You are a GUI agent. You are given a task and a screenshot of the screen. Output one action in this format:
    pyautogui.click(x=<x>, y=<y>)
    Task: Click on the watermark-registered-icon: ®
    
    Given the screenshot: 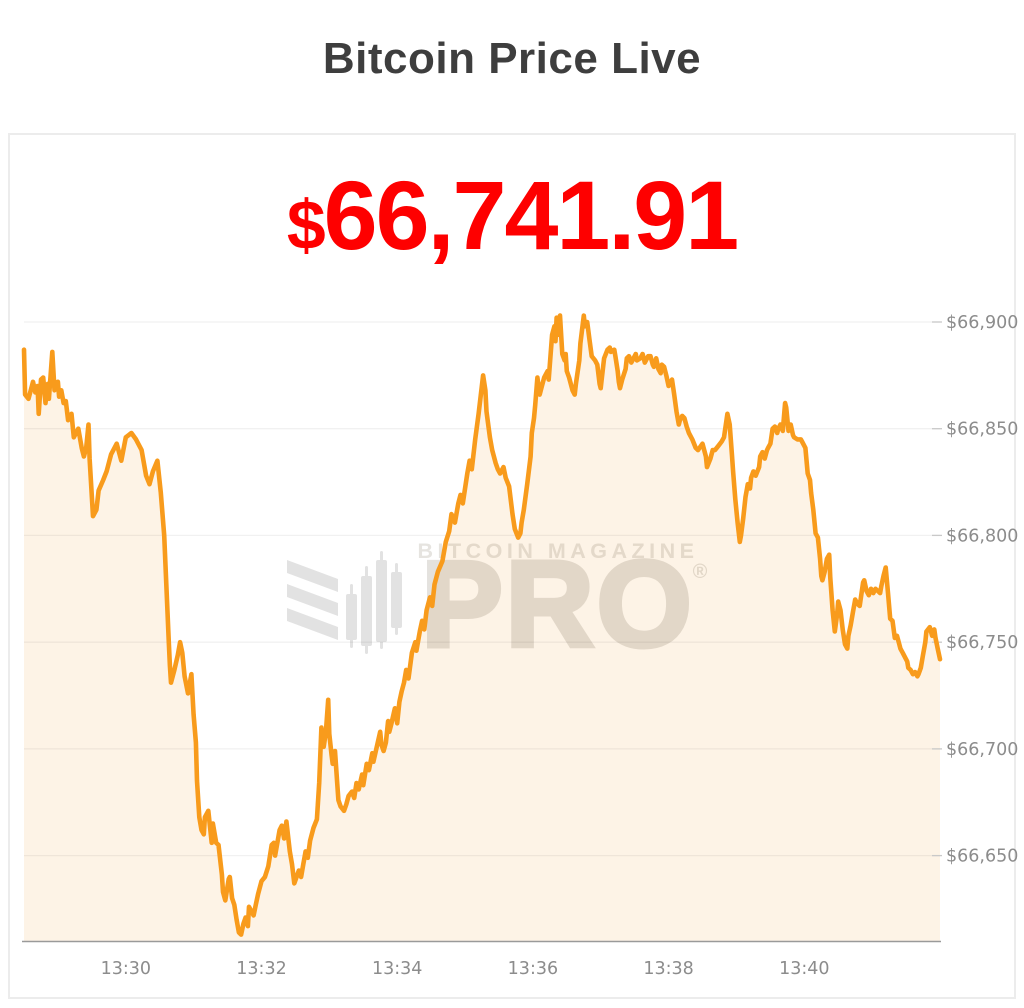 What is the action you would take?
    pyautogui.click(x=700, y=572)
    